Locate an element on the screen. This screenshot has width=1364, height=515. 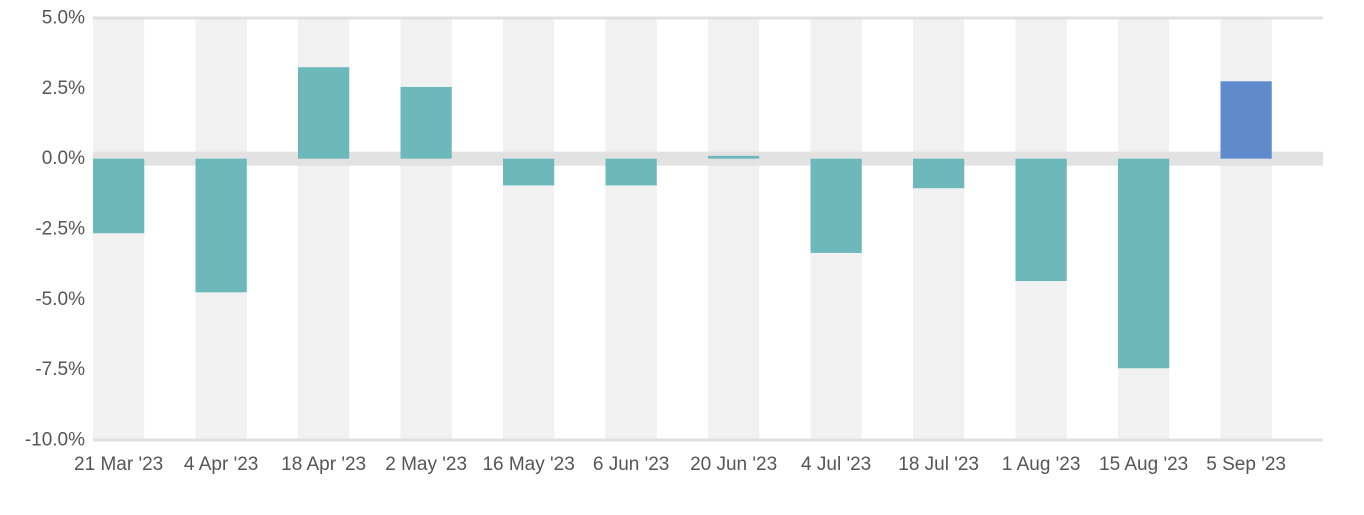
y-tick-label: -5.0% is located at coordinates (60, 299).